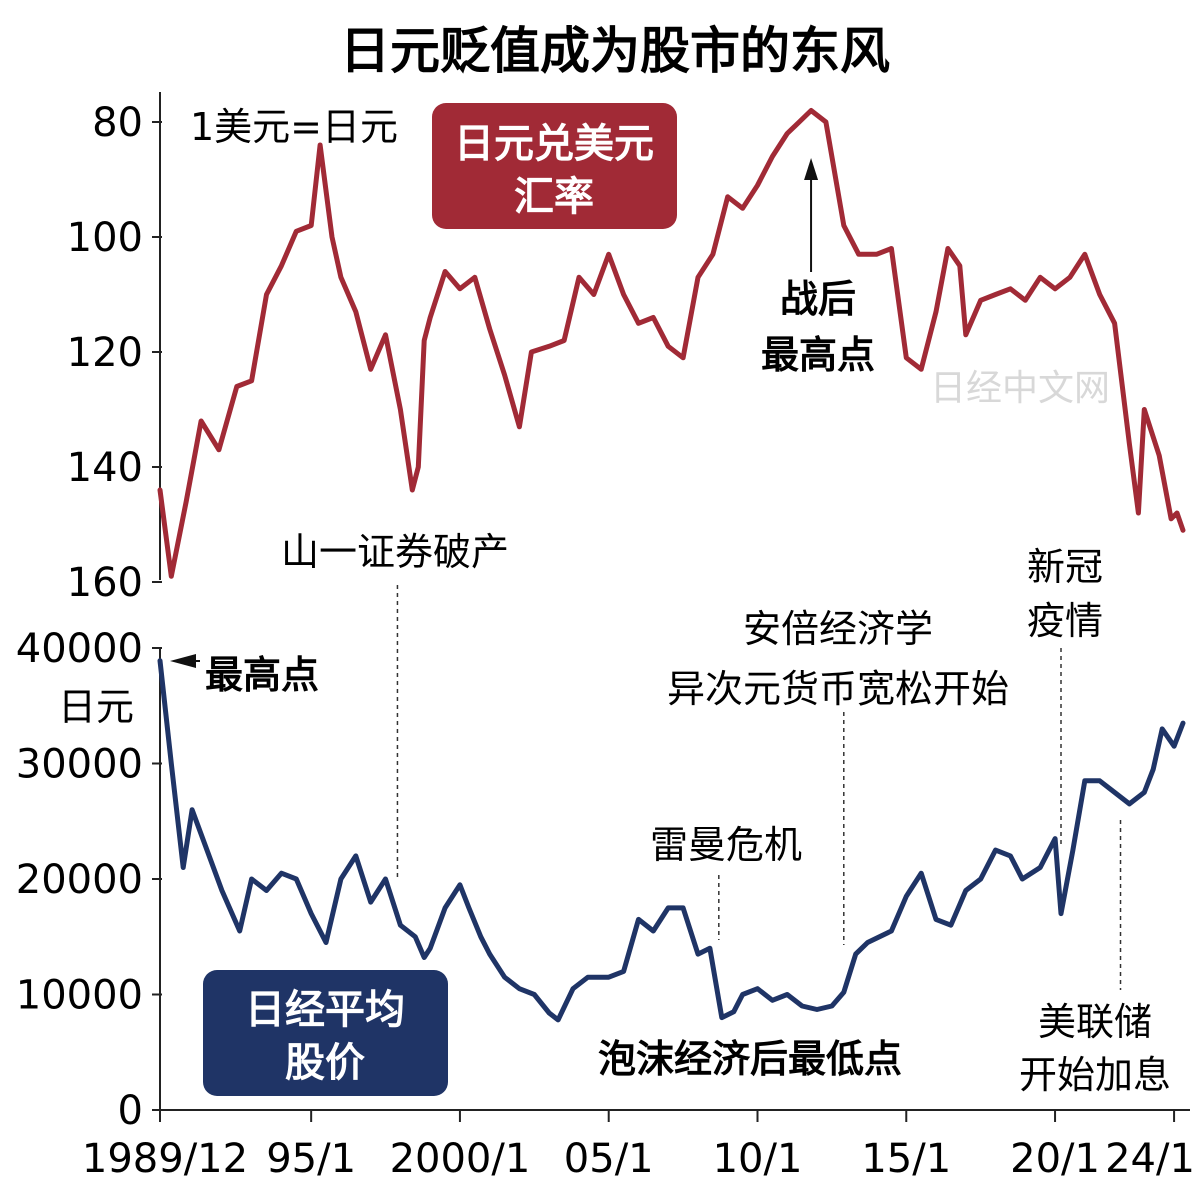 The width and height of the screenshot is (1200, 1196). Describe the element at coordinates (79, 880) in the screenshot. I see `nikkei-tick-label: 20000` at that location.